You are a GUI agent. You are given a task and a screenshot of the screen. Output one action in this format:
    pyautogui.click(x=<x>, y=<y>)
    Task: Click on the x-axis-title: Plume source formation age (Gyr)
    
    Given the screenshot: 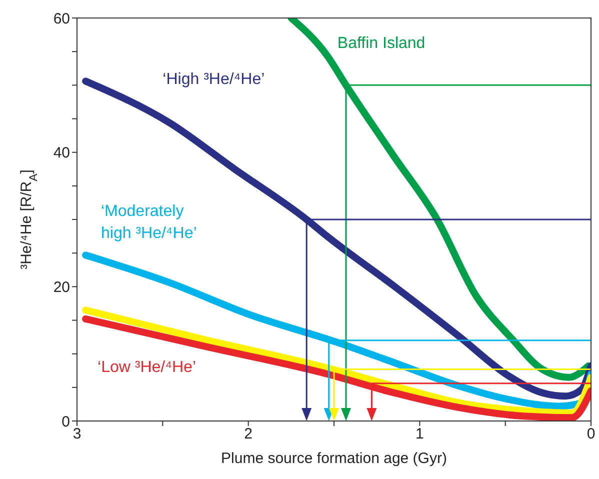 What is the action you would take?
    pyautogui.click(x=334, y=458)
    